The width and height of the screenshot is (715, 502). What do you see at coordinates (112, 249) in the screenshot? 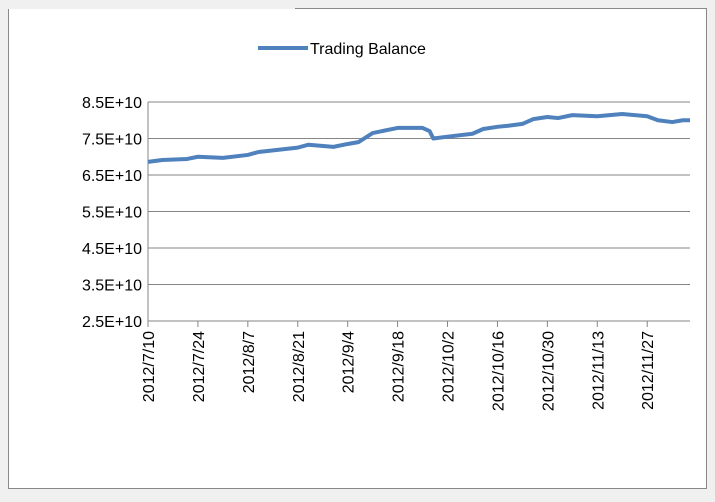
I see `y-tick-label: 4.5E+10` at bounding box center [112, 249].